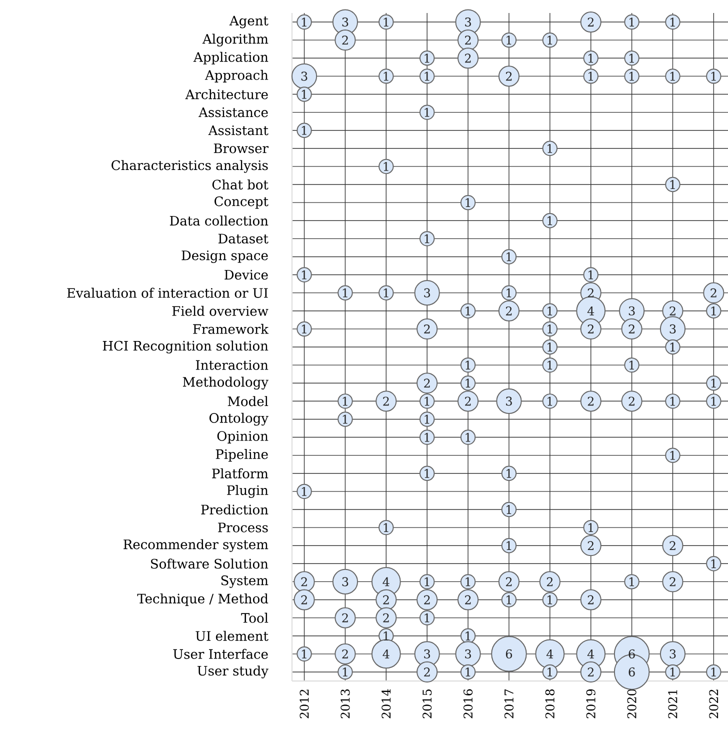 This screenshot has height=733, width=728. I want to click on y-tick-label: Architecture, so click(226, 94).